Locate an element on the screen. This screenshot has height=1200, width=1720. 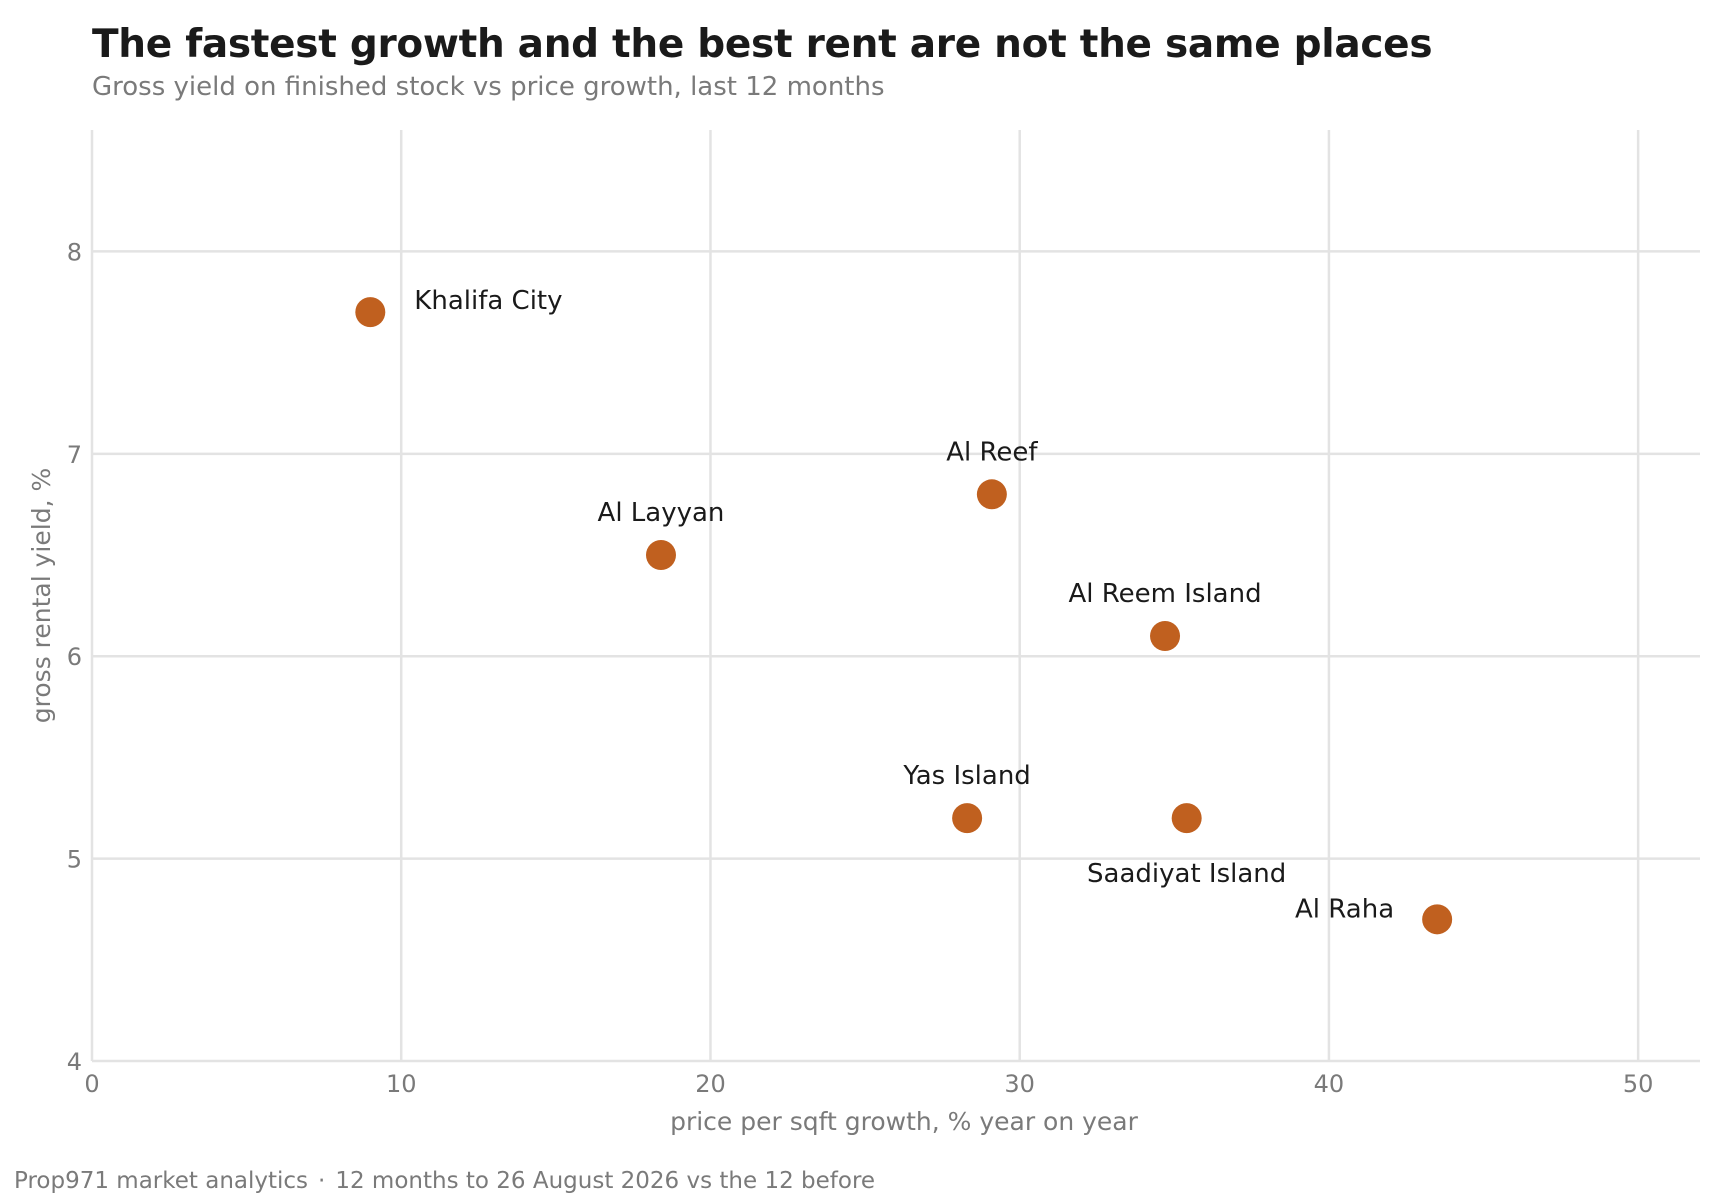
footer-source: Prop971 market analytics is located at coordinates (161, 1181).